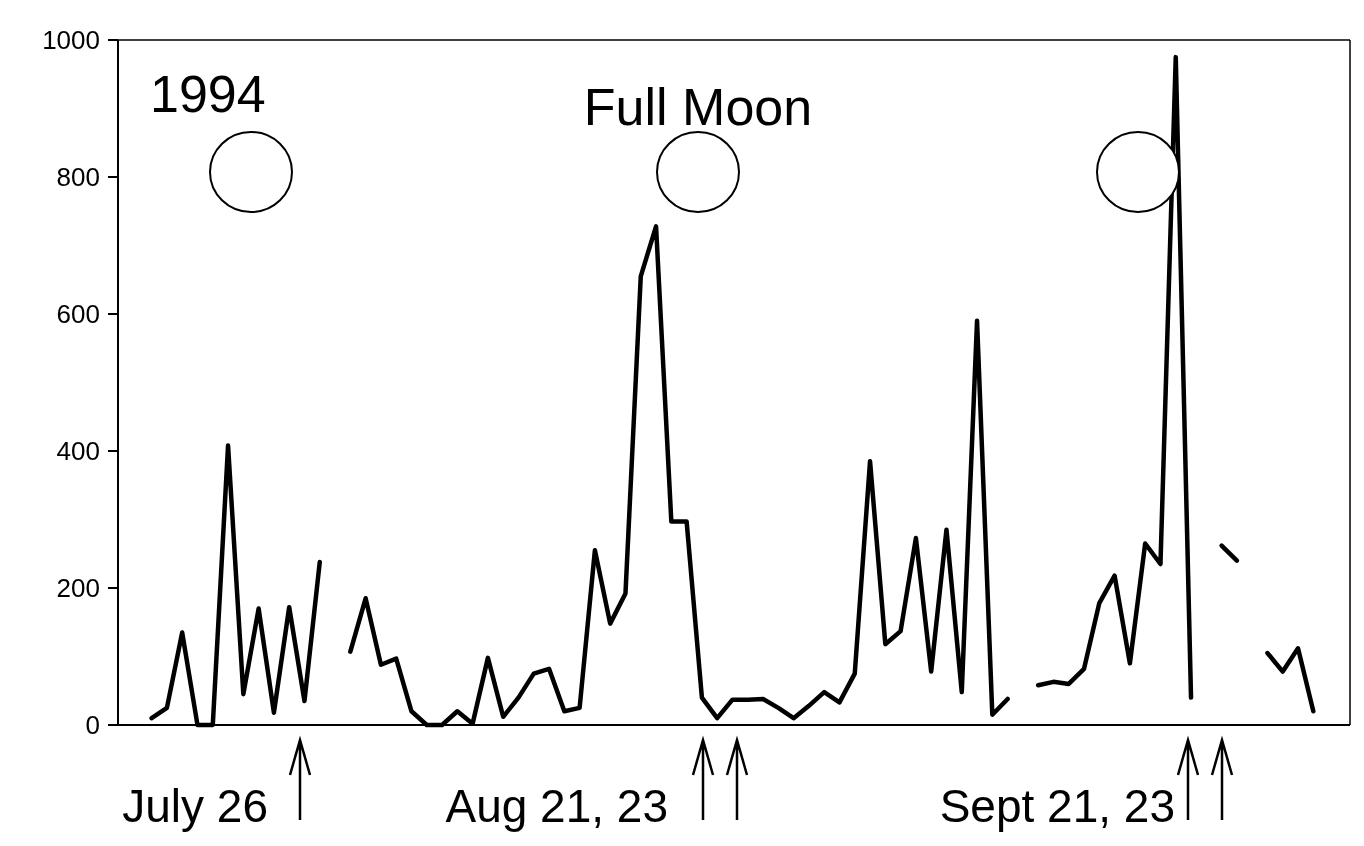  I want to click on text: Aug 21, 23, so click(556, 806).